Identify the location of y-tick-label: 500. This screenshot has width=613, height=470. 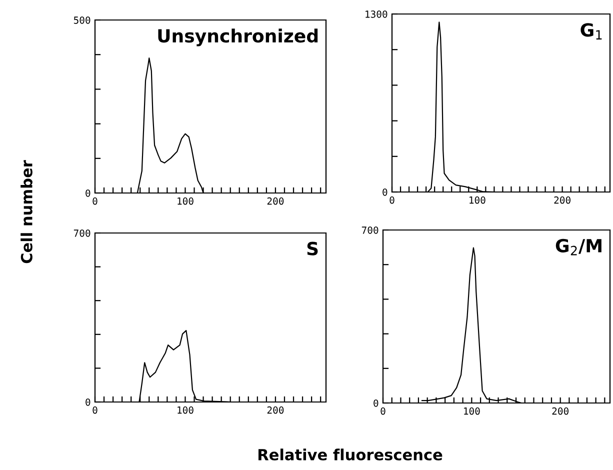
(82, 20).